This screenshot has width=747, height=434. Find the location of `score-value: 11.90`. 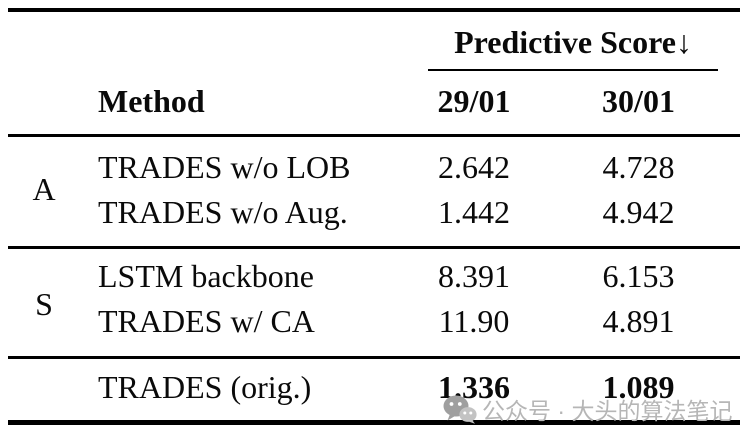

score-value: 11.90 is located at coordinates (474, 321).